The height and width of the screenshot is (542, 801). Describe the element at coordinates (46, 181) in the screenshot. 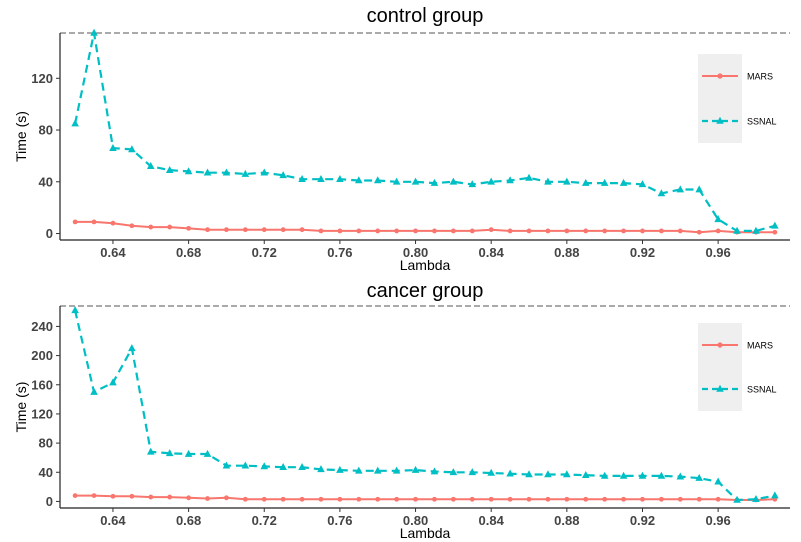

I see `y-tick-label: 40` at that location.